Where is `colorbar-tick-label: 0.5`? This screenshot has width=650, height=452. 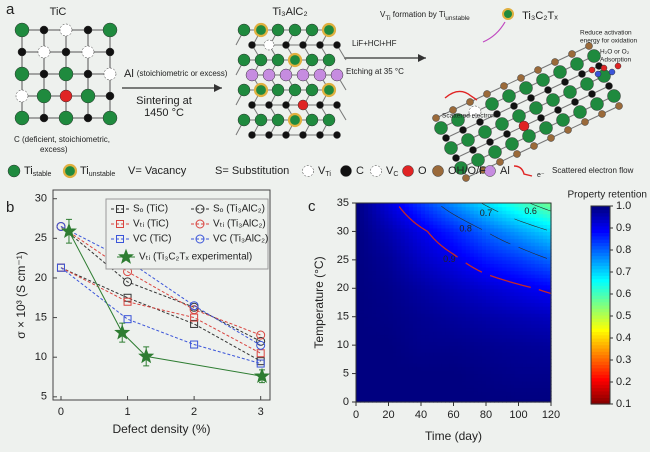 colorbar-tick-label: 0.5 is located at coordinates (623, 316).